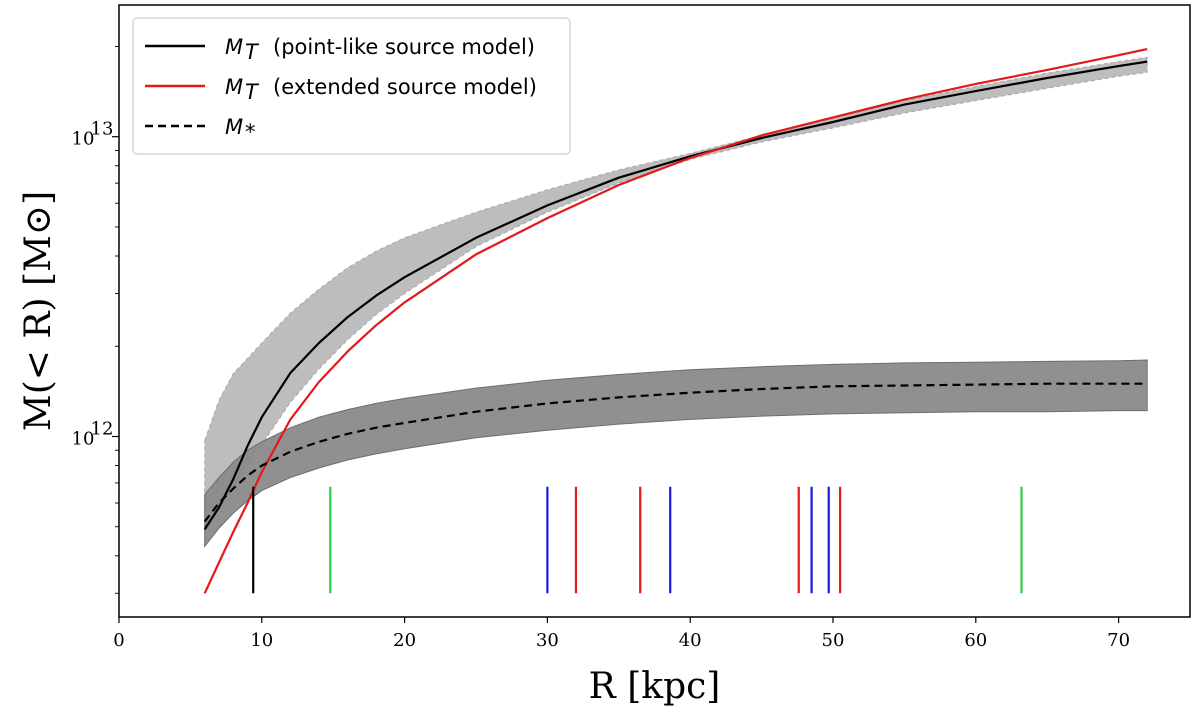  What do you see at coordinates (621, 634) in the screenshot?
I see `x-axis-ticks: 0 10 20 30 40 50 60 70` at bounding box center [621, 634].